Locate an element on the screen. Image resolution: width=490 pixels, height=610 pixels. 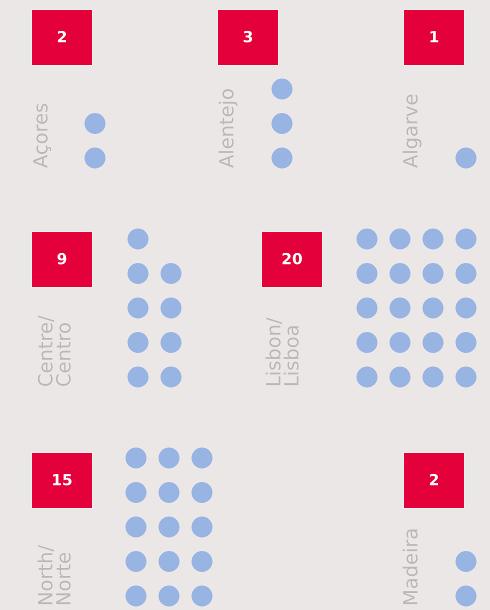
data-label: 15 is located at coordinates (62, 480).